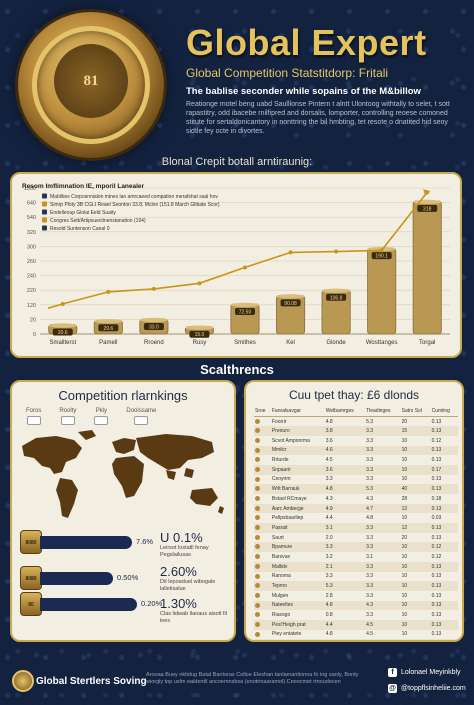 This screenshot has width=474, height=705. I want to click on filter-doolssame: Doolssame, so click(141, 416).